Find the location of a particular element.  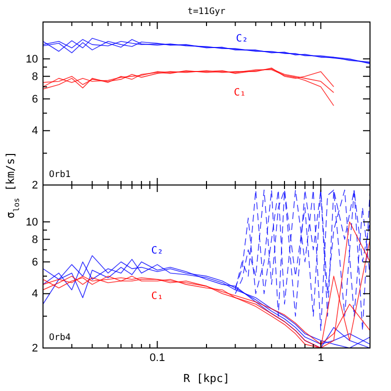

chart-title: t=11Gyr is located at coordinates (207, 12).